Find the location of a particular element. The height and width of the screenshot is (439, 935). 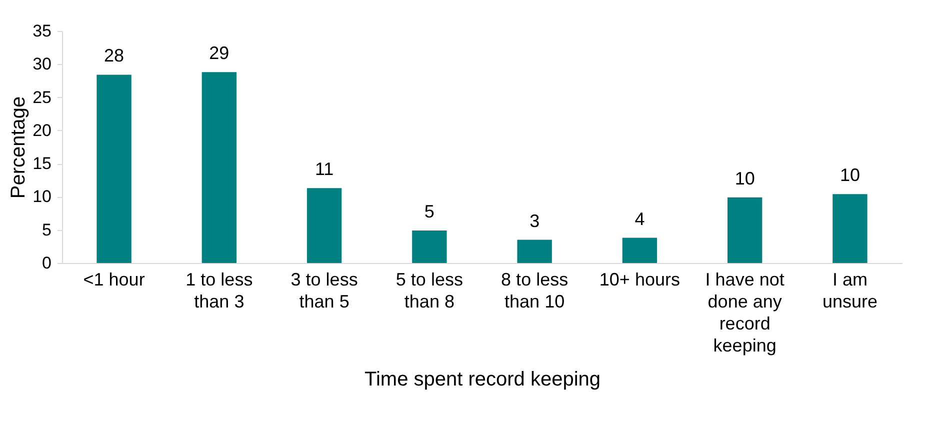

x-tick-label: 10+ hours is located at coordinates (639, 280).